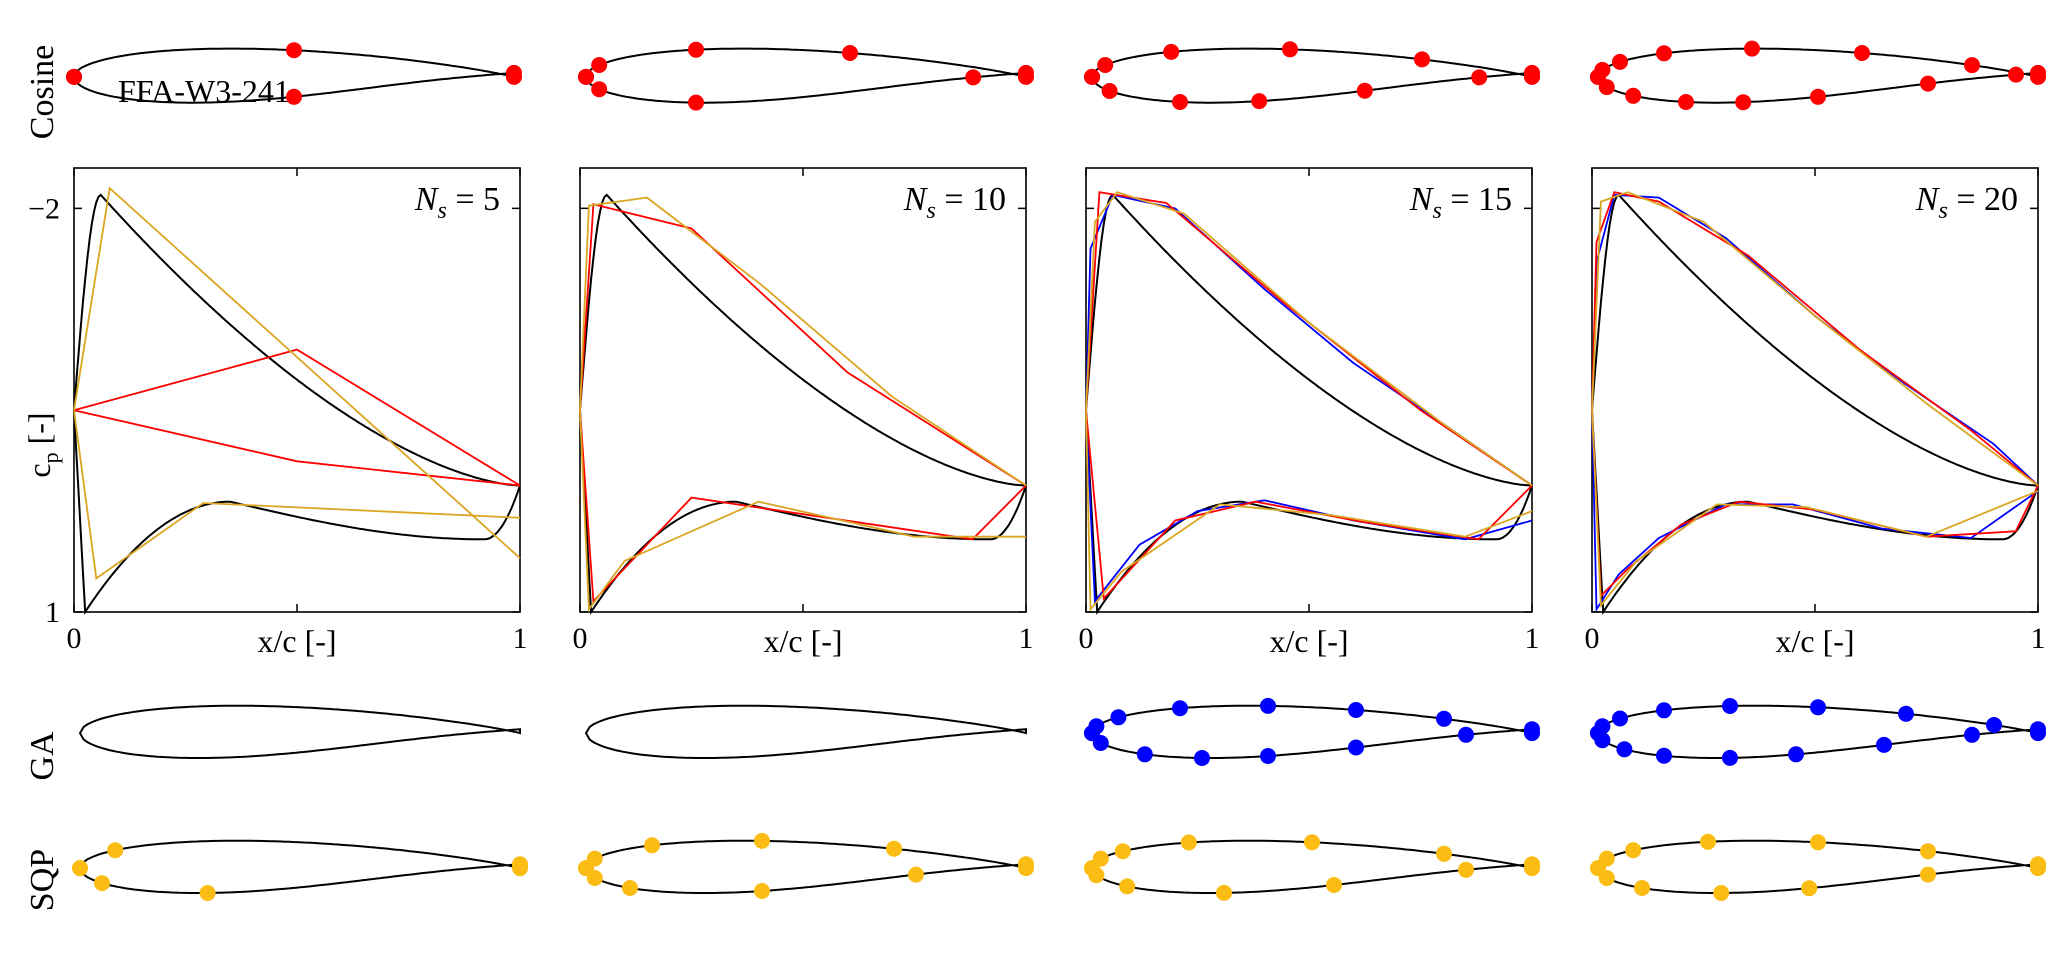 The image size is (2067, 969). I want to click on reference-cp-lower, so click(297, 513).